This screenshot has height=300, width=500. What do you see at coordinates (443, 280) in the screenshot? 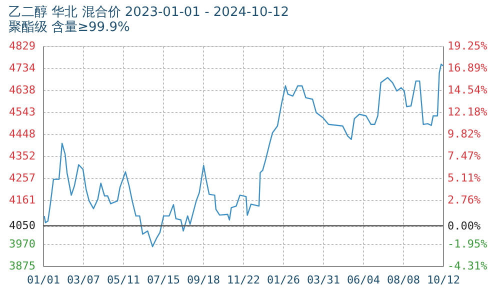
I see `x-tick-label: 10/12` at bounding box center [443, 280].